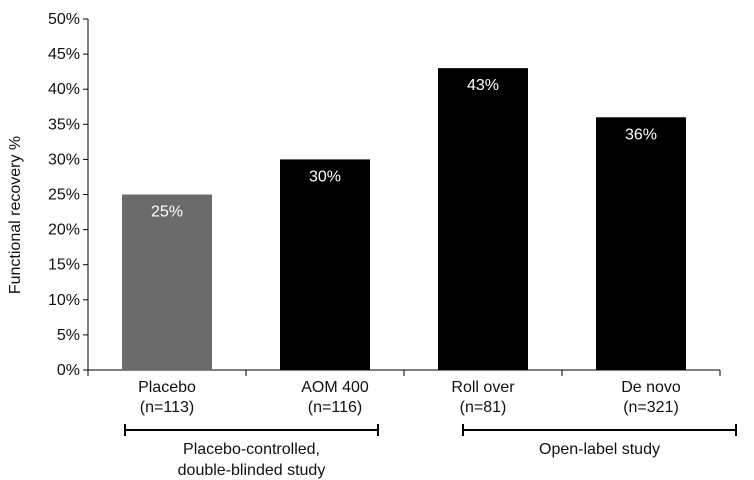 The width and height of the screenshot is (754, 480). Describe the element at coordinates (651, 387) in the screenshot. I see `x-category-label: De novo` at that location.